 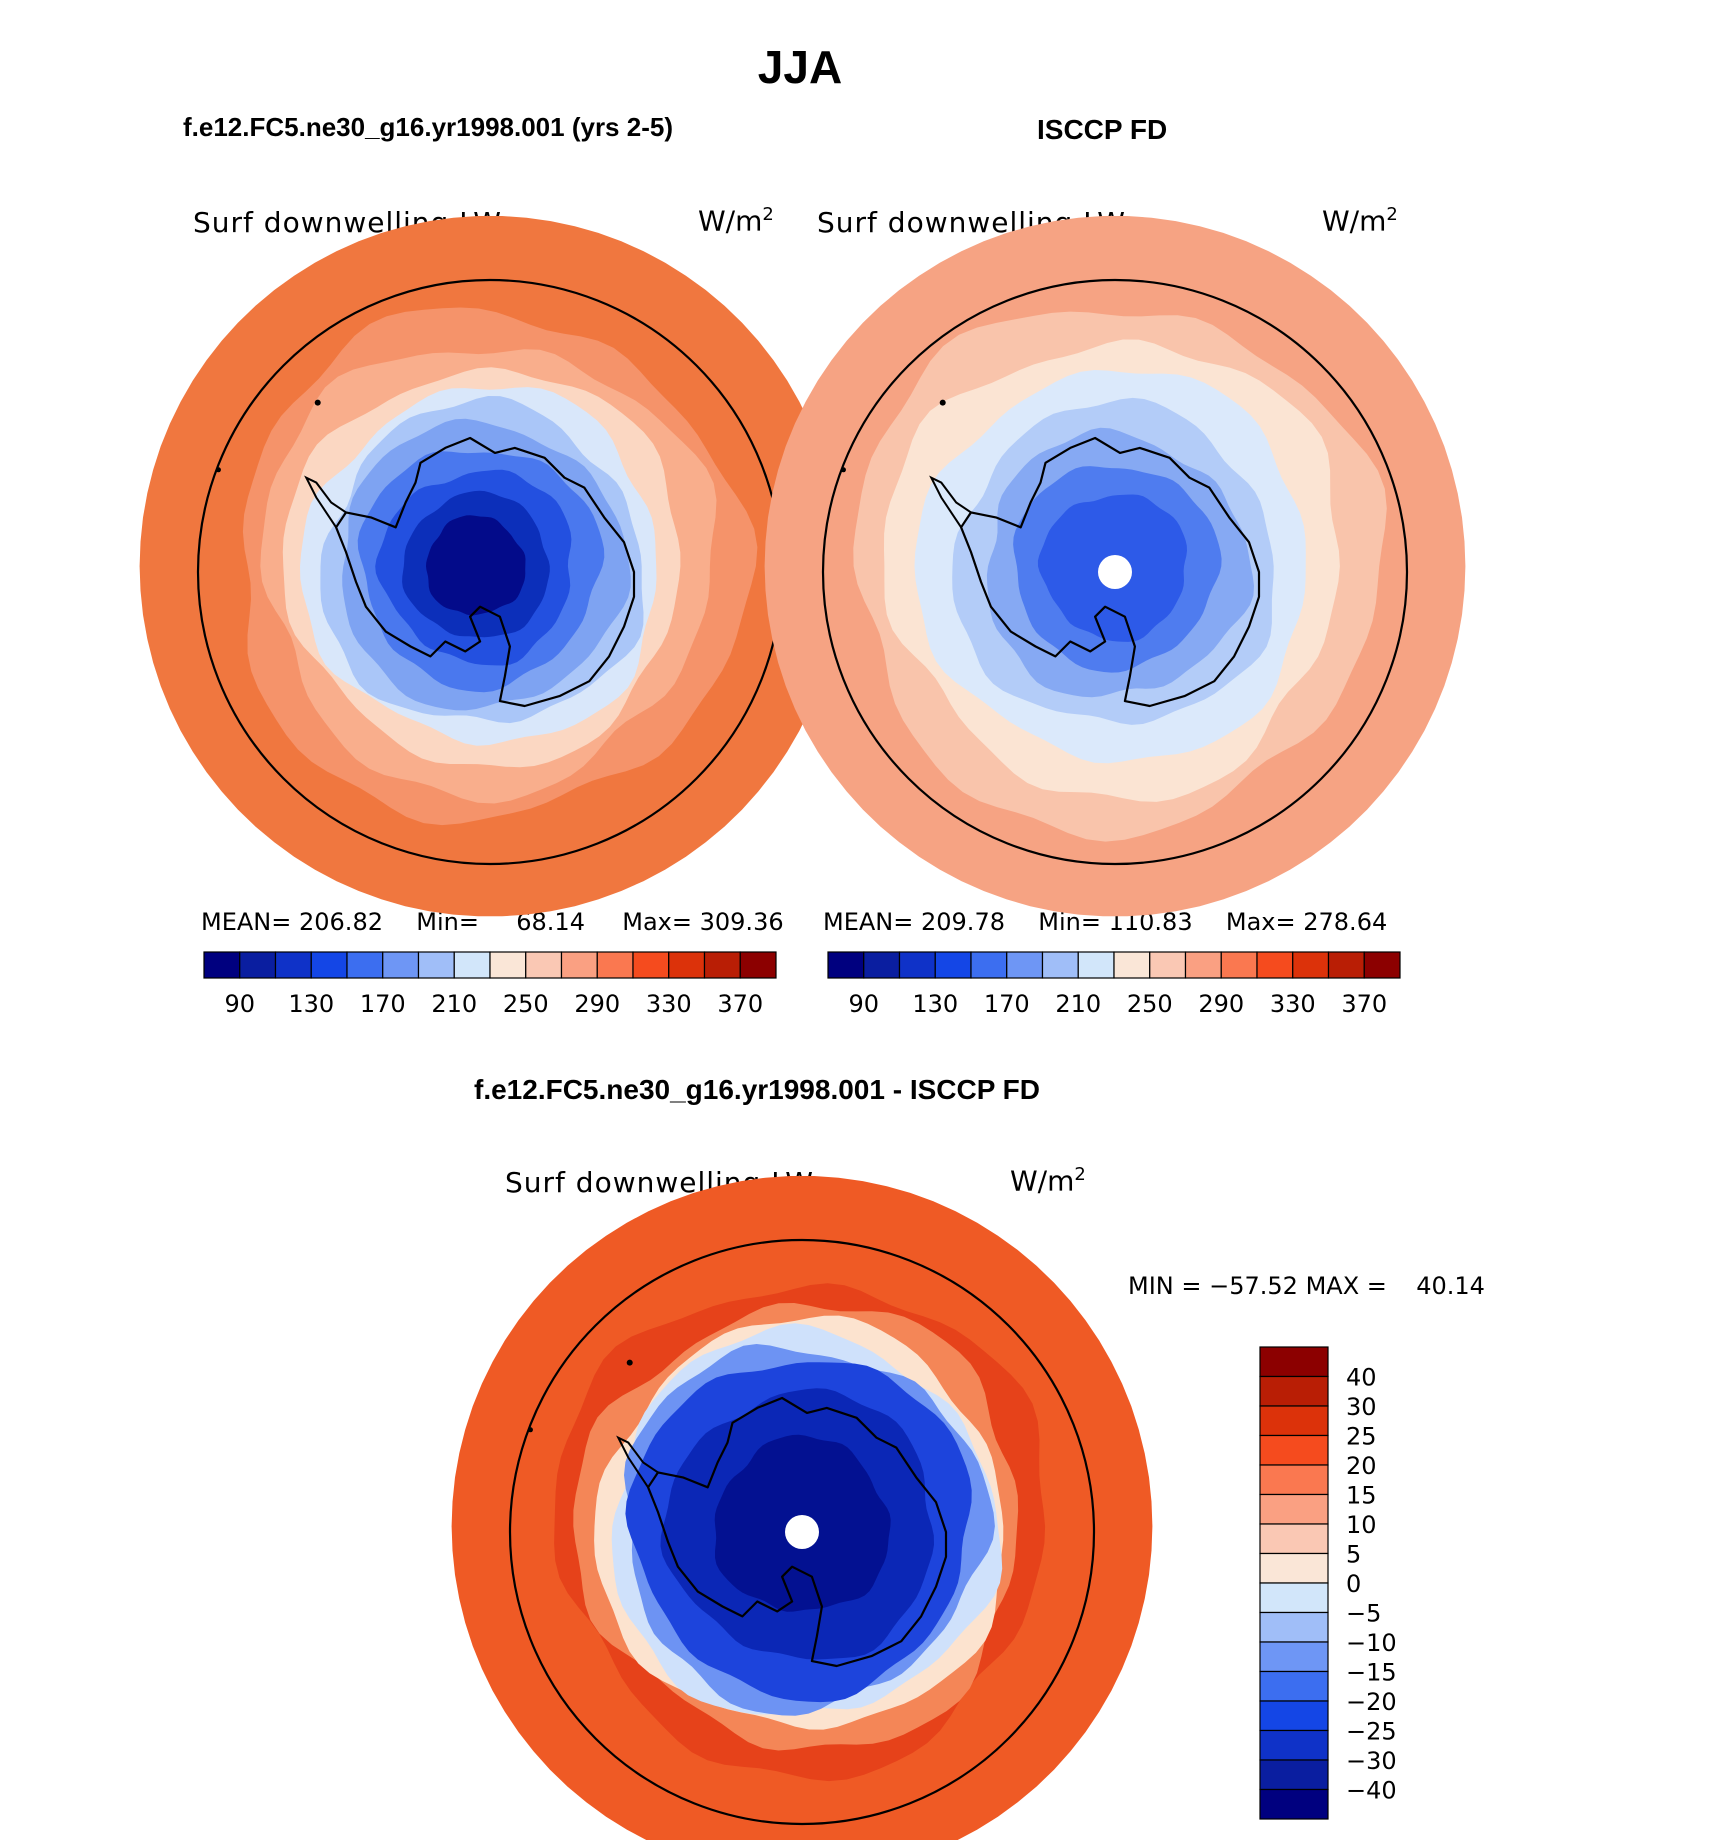 What do you see at coordinates (1353, 1555) in the screenshot?
I see `panel3-colorbar-tick-label: 5` at bounding box center [1353, 1555].